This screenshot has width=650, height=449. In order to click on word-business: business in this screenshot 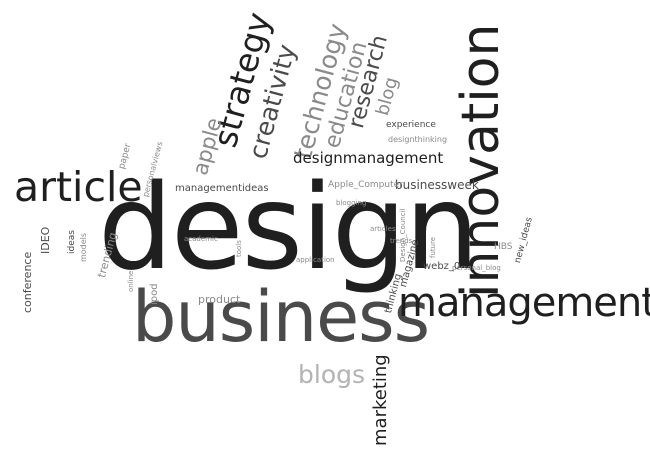, I will do `click(281, 317)`.